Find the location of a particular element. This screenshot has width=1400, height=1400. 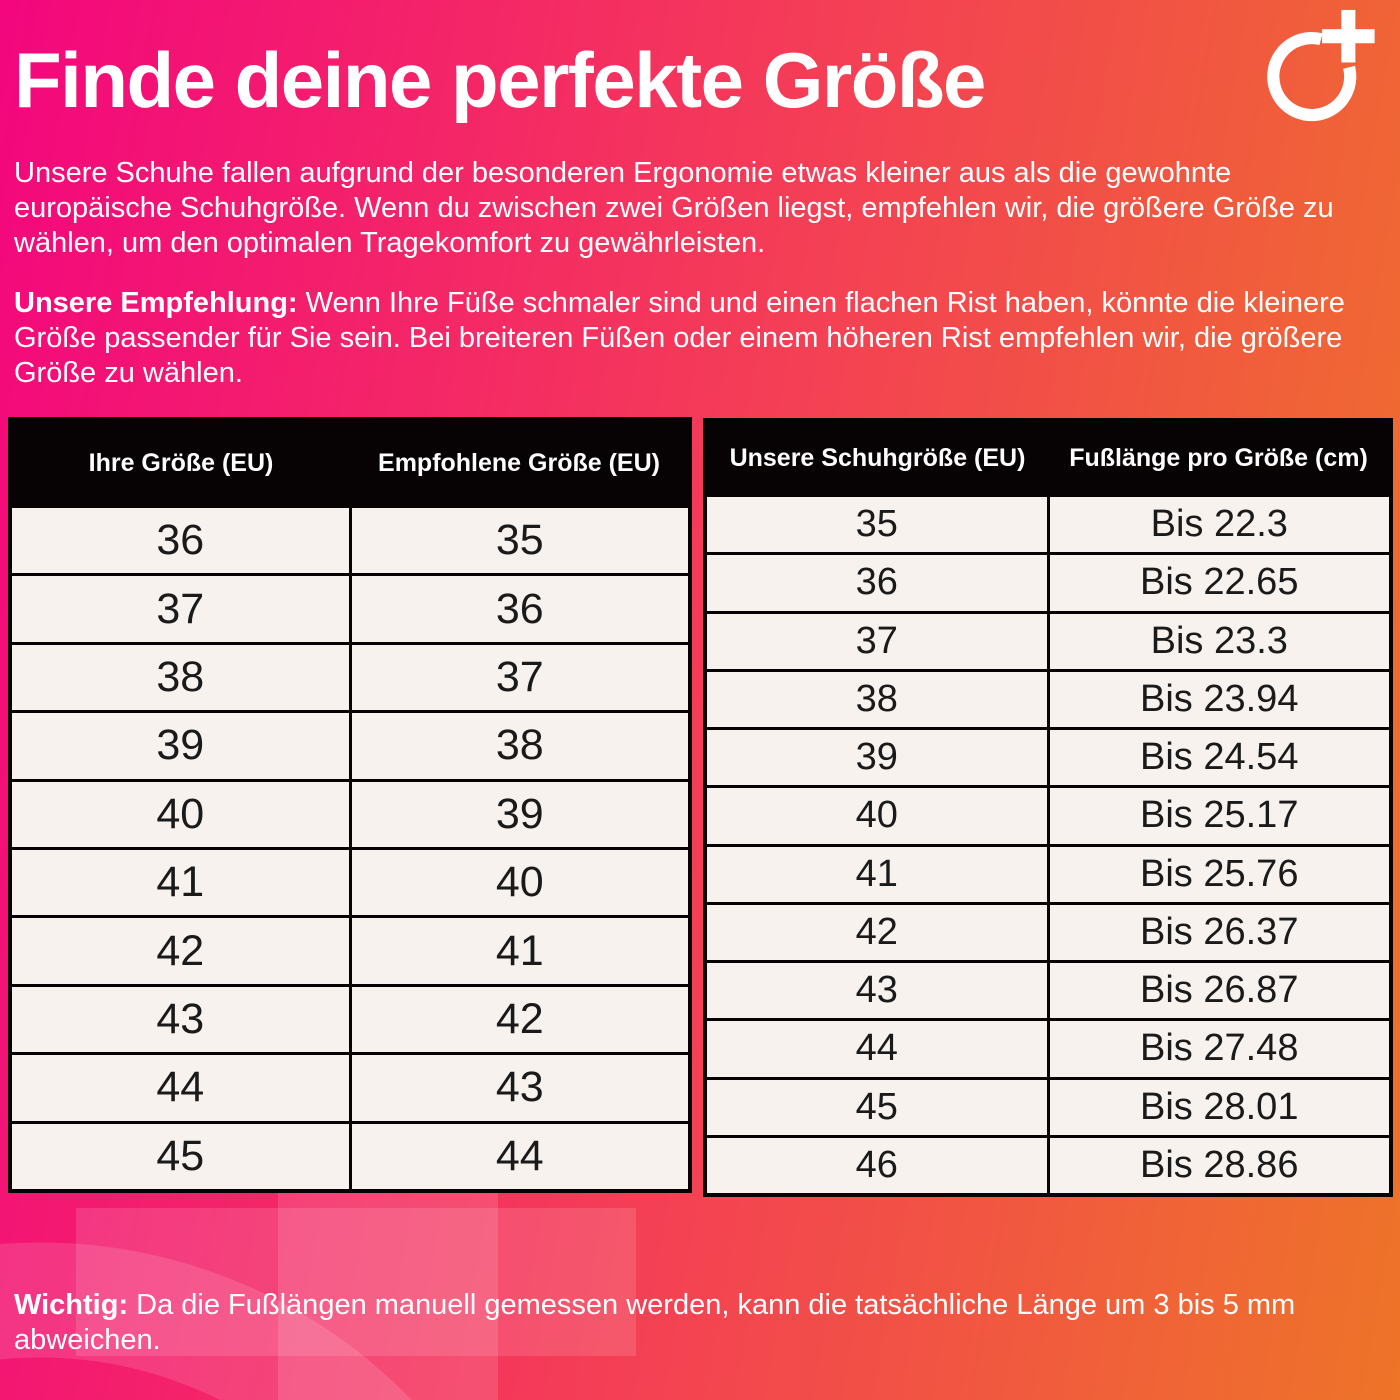

table-row: 39 38 is located at coordinates (350, 746).